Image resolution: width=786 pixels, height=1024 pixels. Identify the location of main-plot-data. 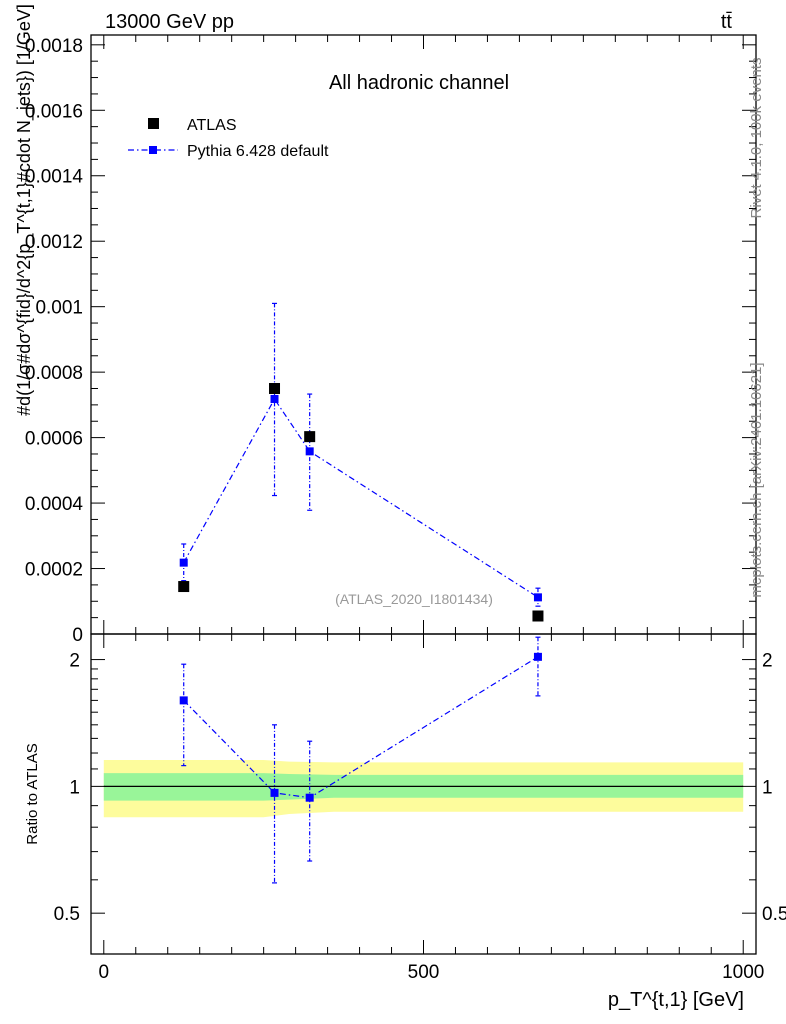
(361, 462).